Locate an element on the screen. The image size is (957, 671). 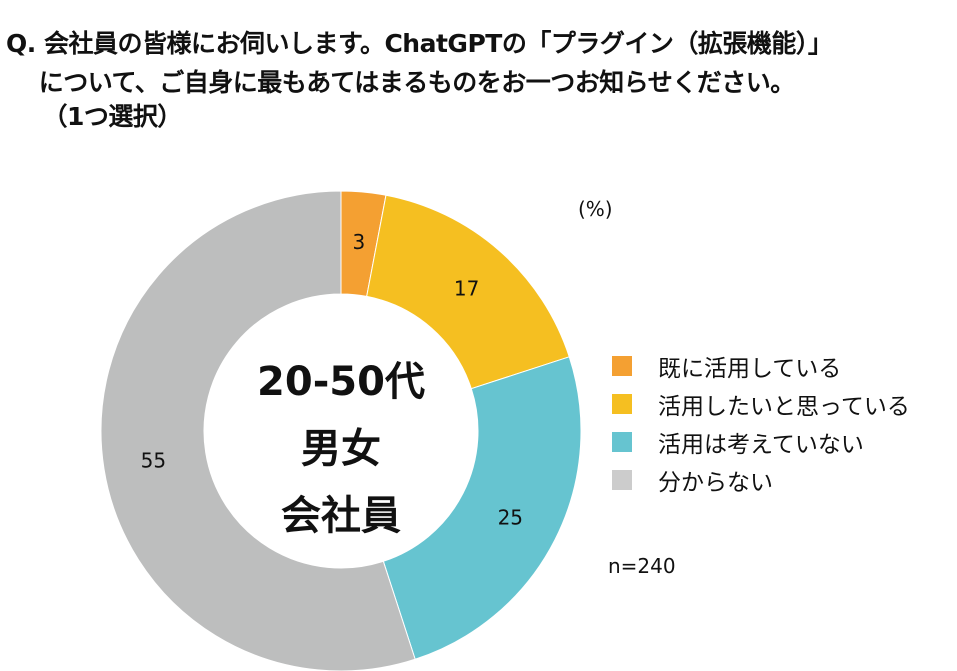
legend-item: 既に活用している is located at coordinates (761, 366).